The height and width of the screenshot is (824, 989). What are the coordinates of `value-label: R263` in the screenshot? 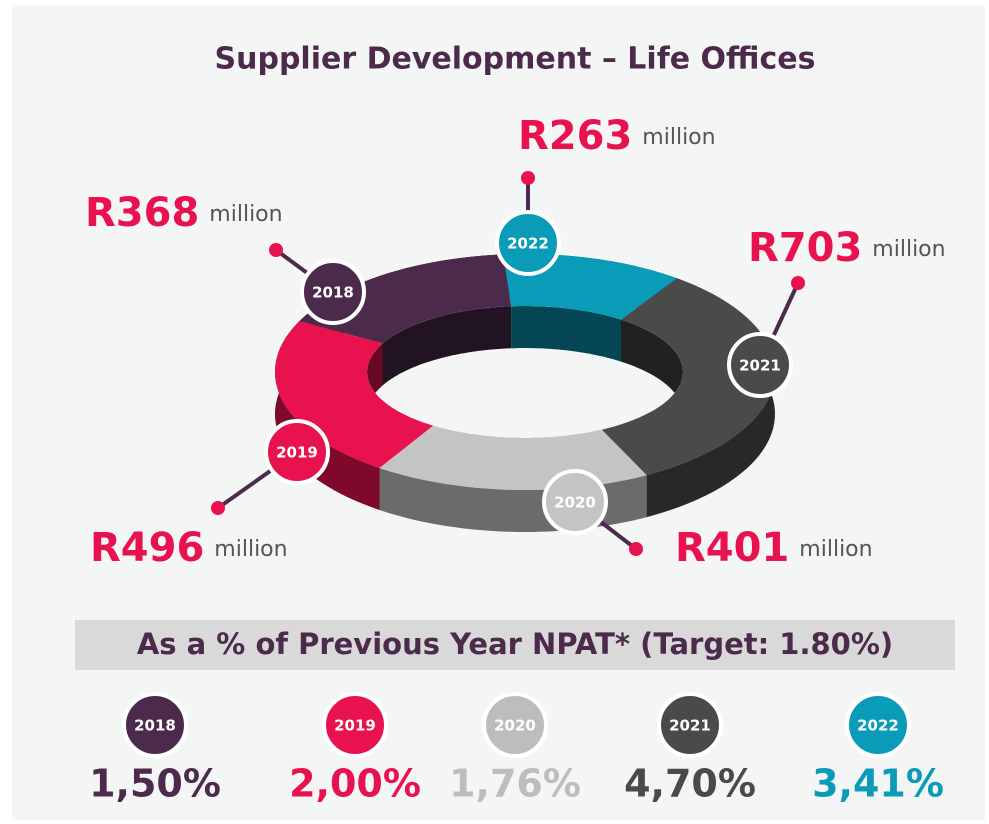 It's located at (575, 136).